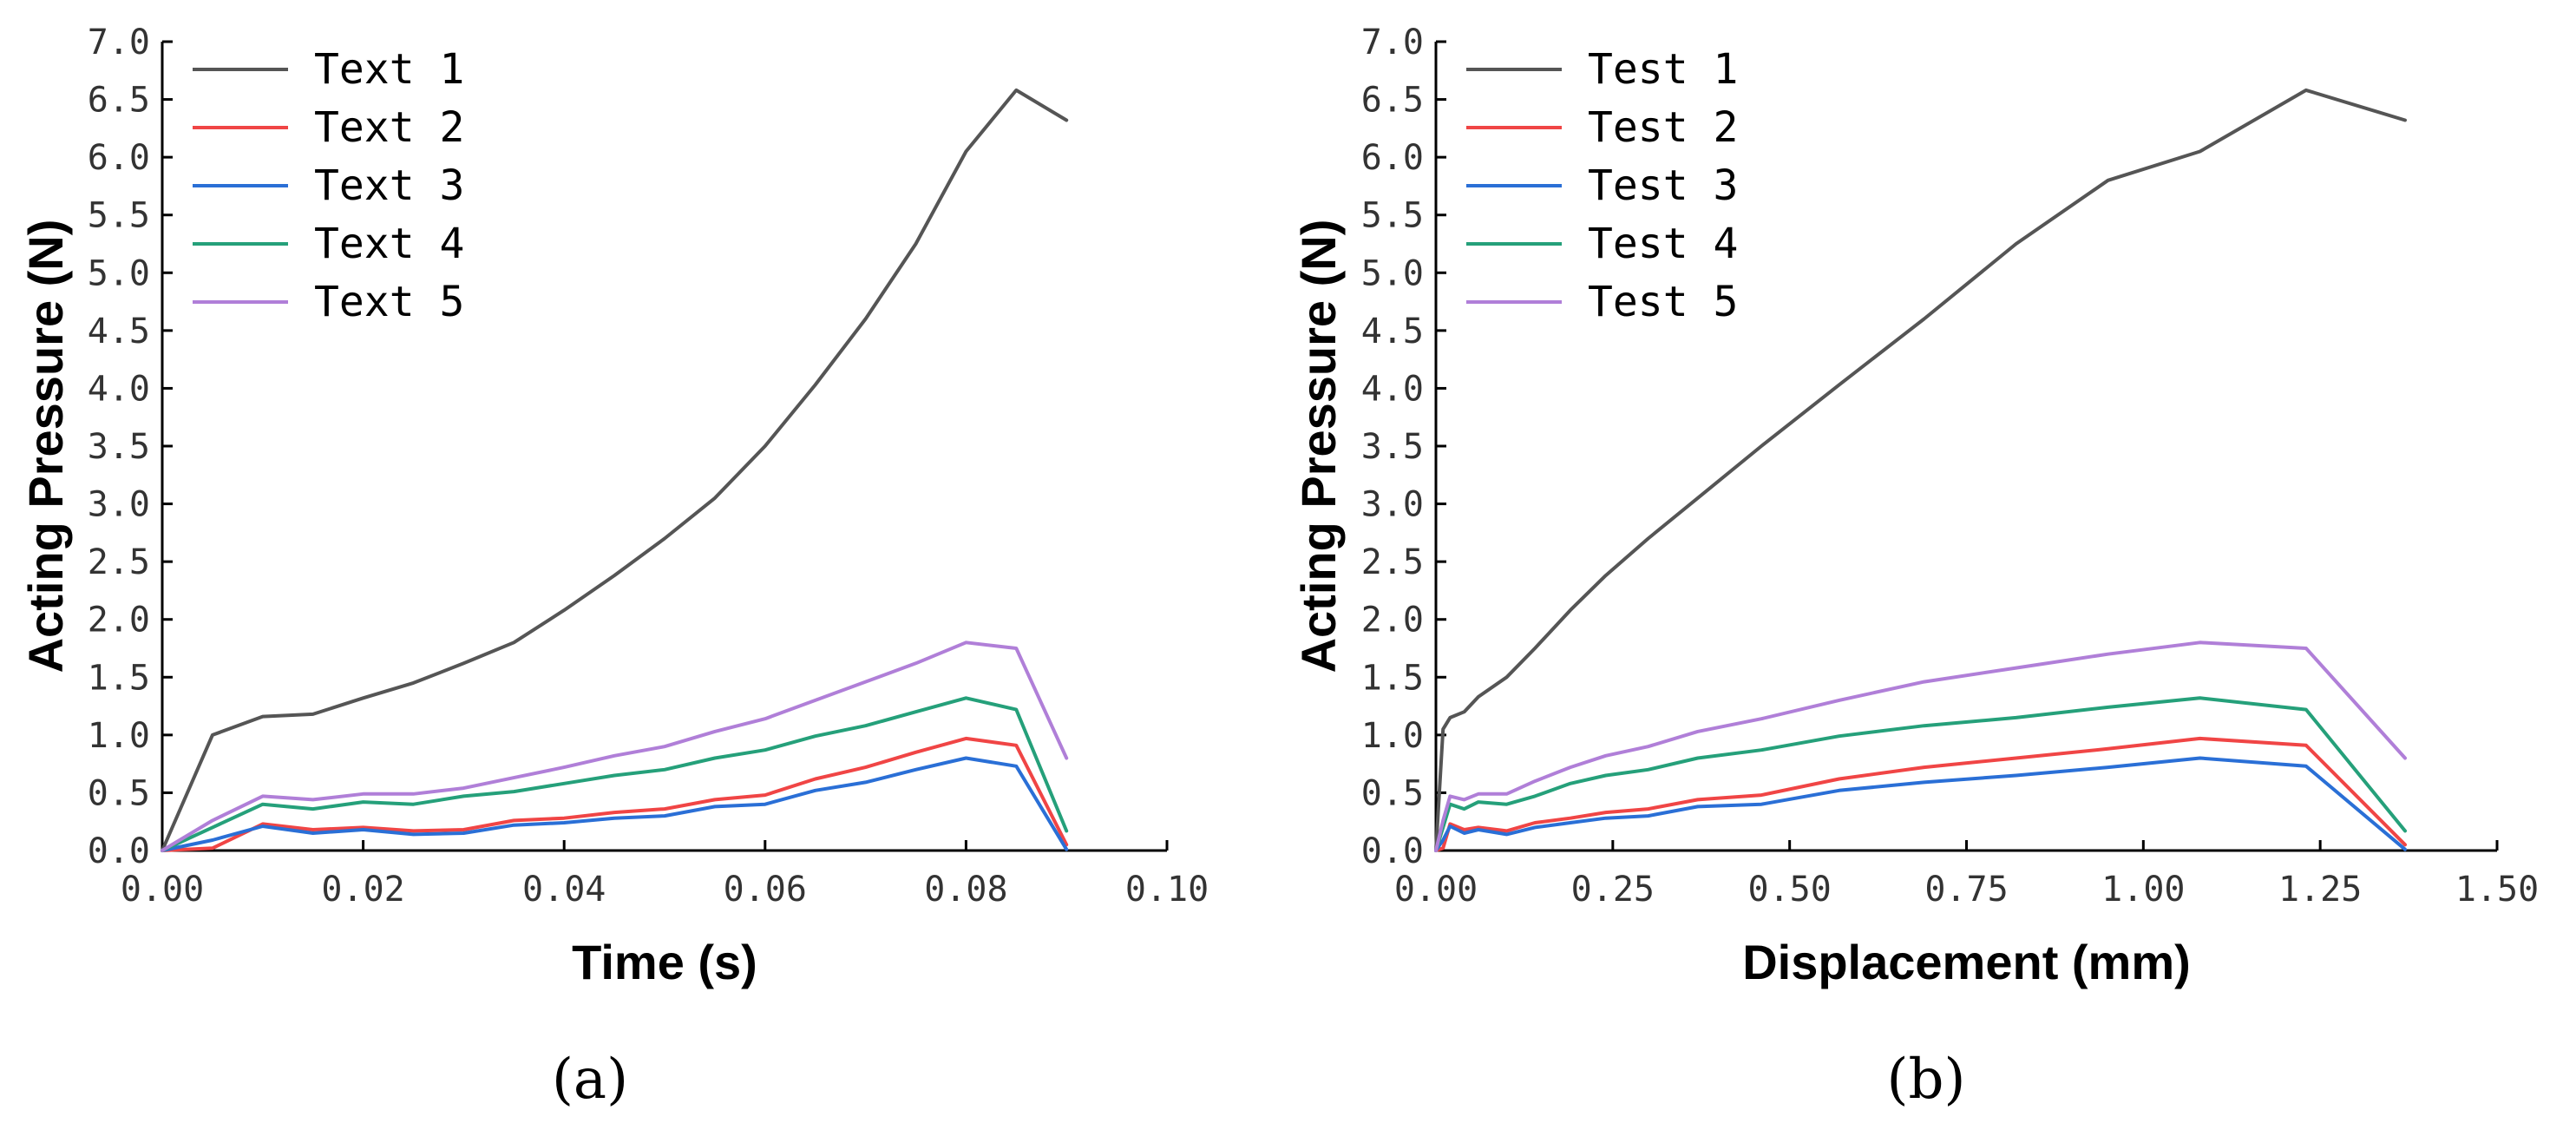 The width and height of the screenshot is (2576, 1143). I want to click on x-tick-label: 0.02, so click(362, 890).